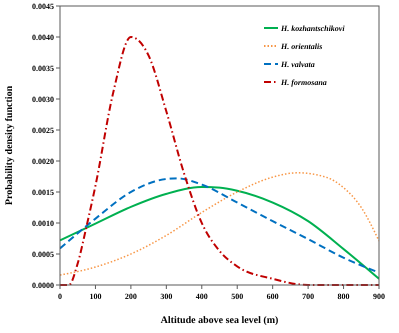 The height and width of the screenshot is (333, 399). Describe the element at coordinates (43, 130) in the screenshot. I see `y-tick-label: 0.0025` at that location.